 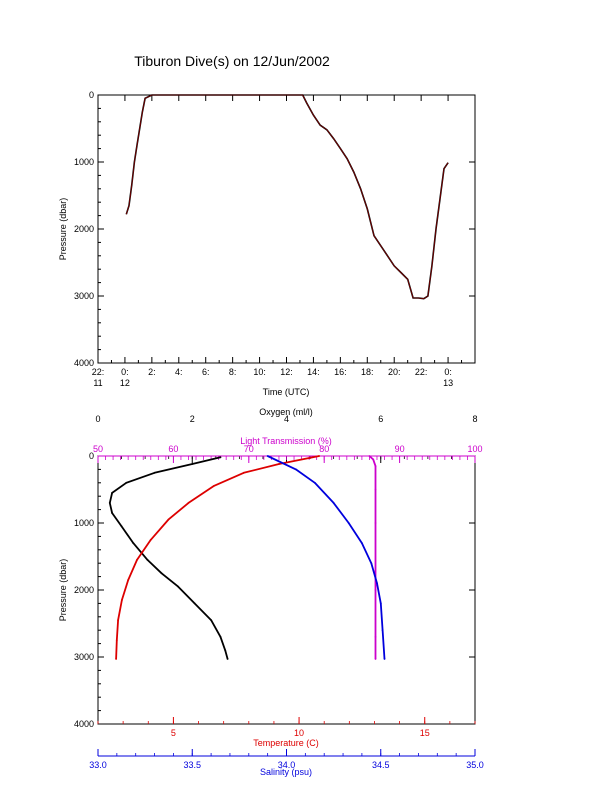 I want to click on dive-pressure-line-highlight, so click(x=287, y=197).